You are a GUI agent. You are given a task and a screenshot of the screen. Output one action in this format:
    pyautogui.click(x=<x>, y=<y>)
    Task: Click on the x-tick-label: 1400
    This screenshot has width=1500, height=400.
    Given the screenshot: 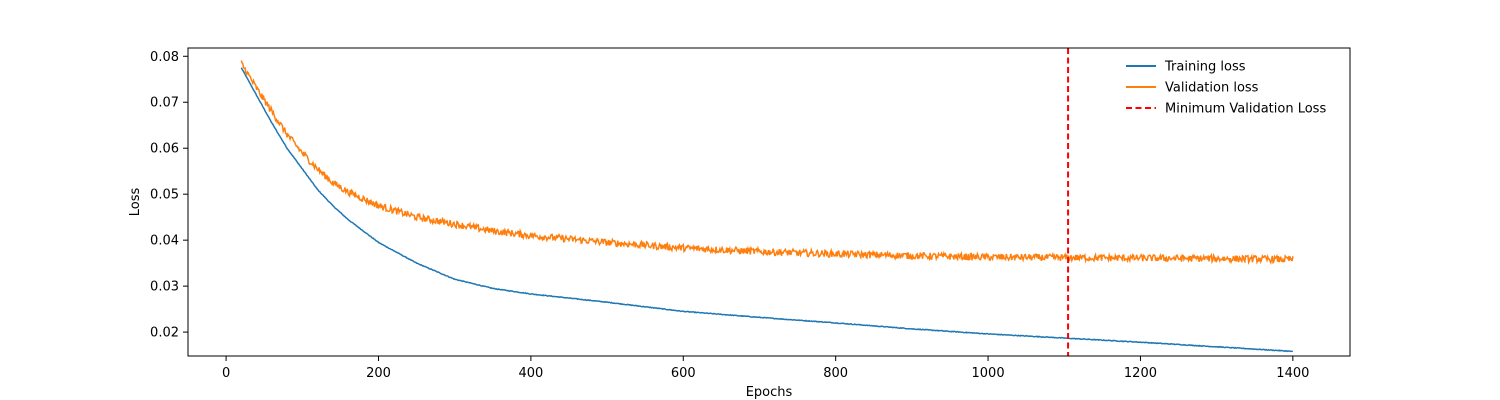 What is the action you would take?
    pyautogui.click(x=1292, y=373)
    